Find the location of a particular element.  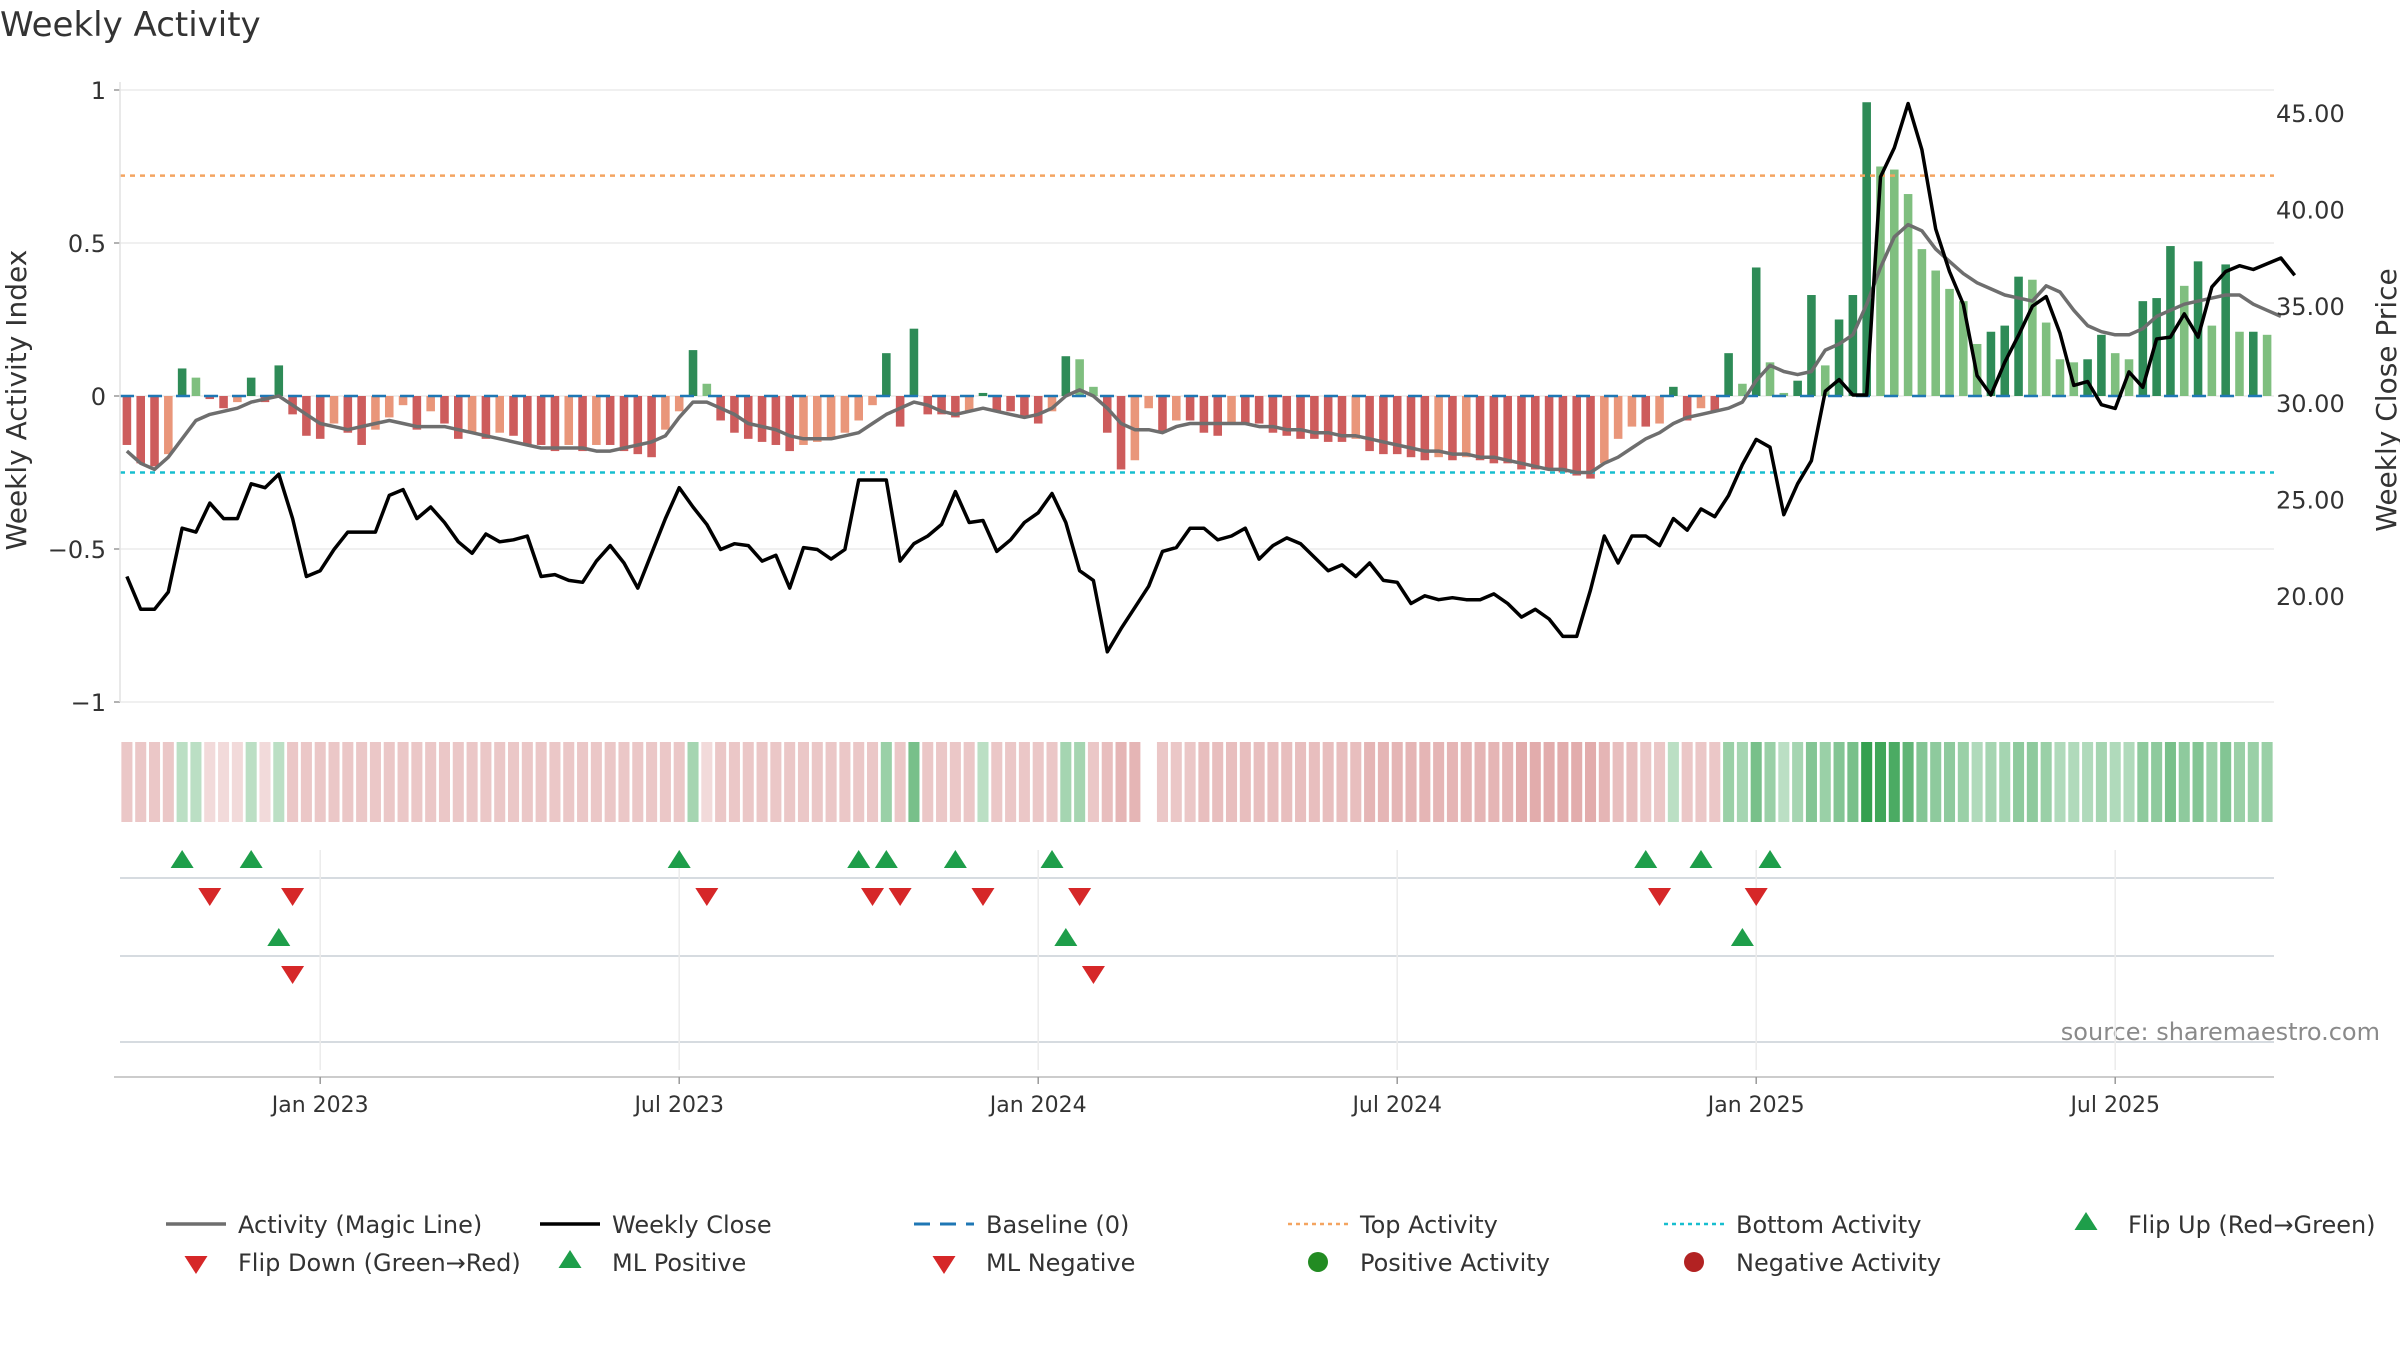

legend-item: Positive Activity is located at coordinates (1429, 1263).